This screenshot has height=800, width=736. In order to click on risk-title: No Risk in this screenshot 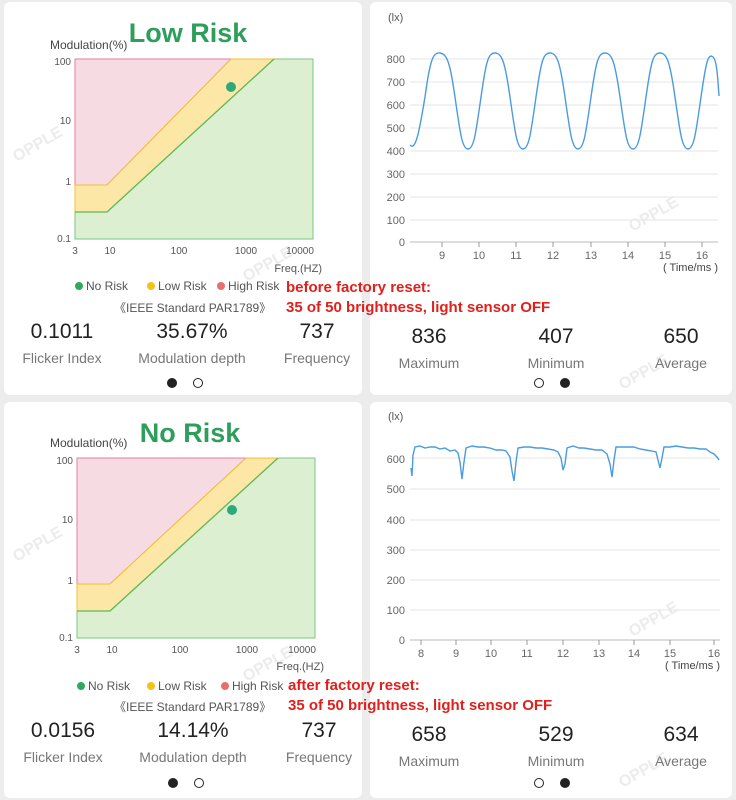, I will do `click(191, 433)`.